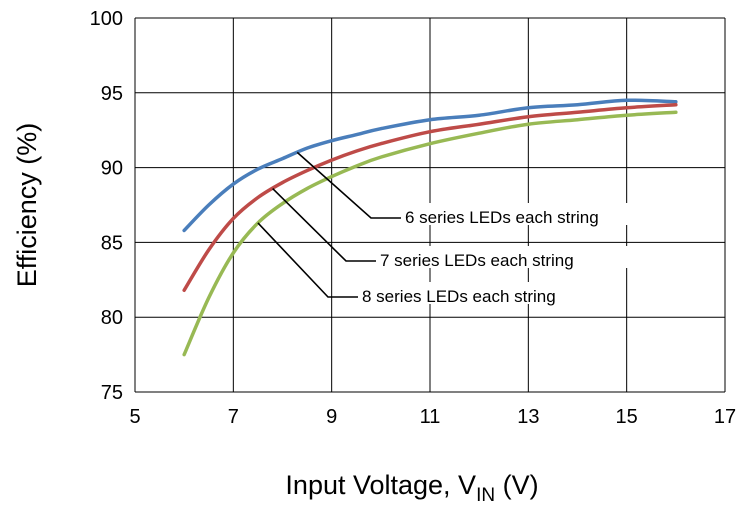 This screenshot has width=742, height=518. What do you see at coordinates (528, 417) in the screenshot?
I see `x-tick-label: 13` at bounding box center [528, 417].